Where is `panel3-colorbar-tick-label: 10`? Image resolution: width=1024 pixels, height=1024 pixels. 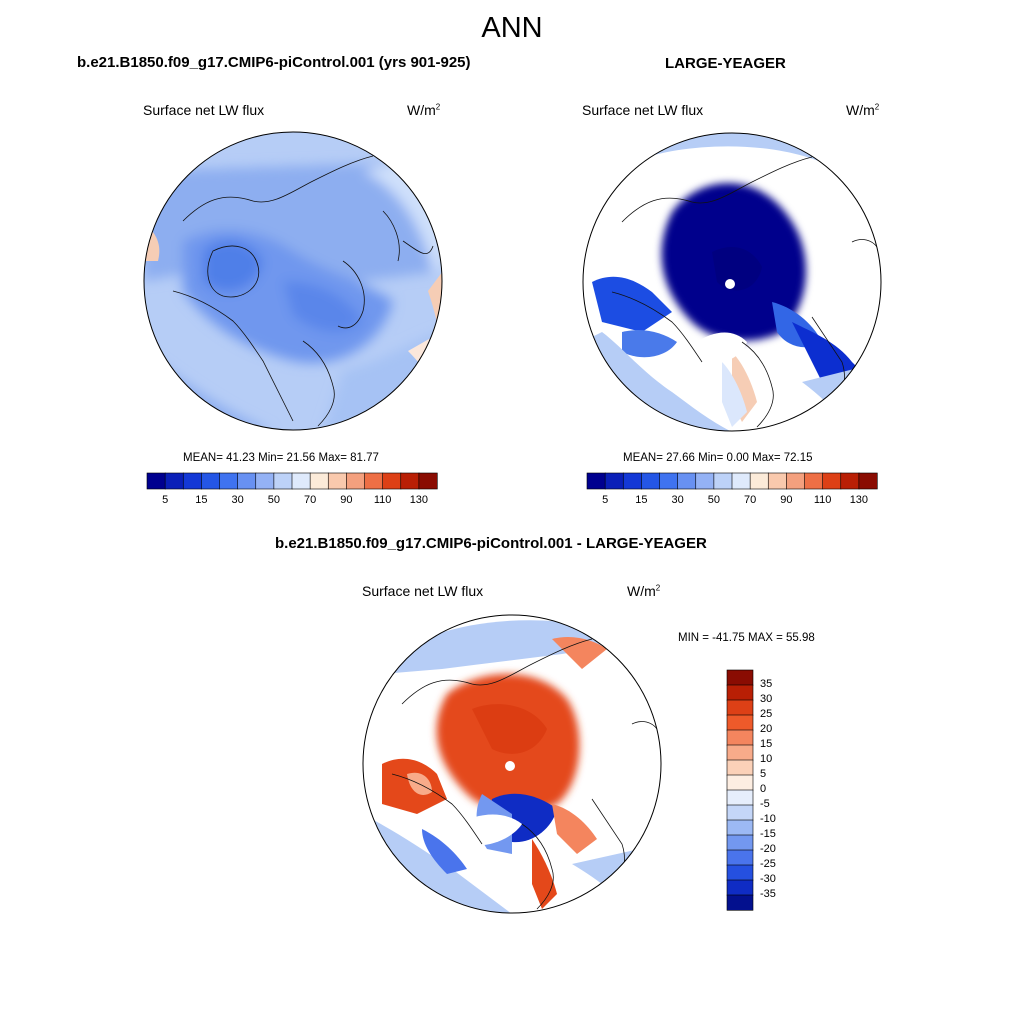 panel3-colorbar-tick-label: 10 is located at coordinates (766, 759).